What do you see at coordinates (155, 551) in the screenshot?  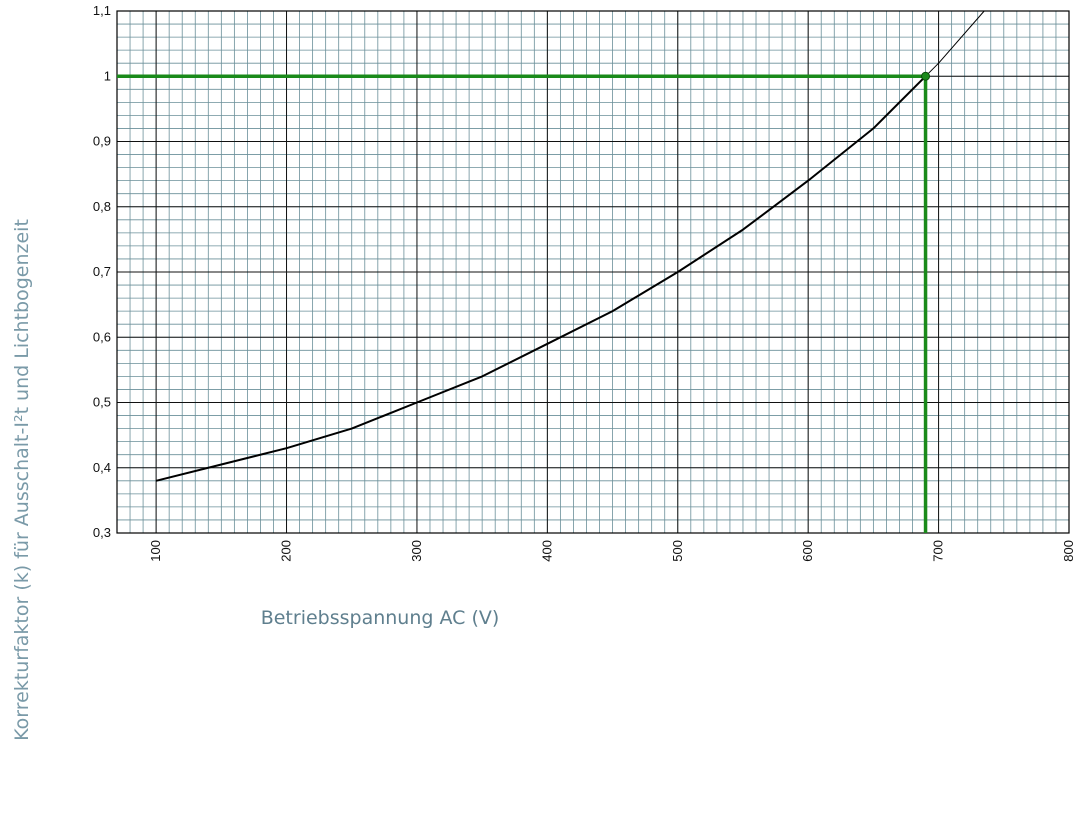 I see `x-tick-label: 100` at bounding box center [155, 551].